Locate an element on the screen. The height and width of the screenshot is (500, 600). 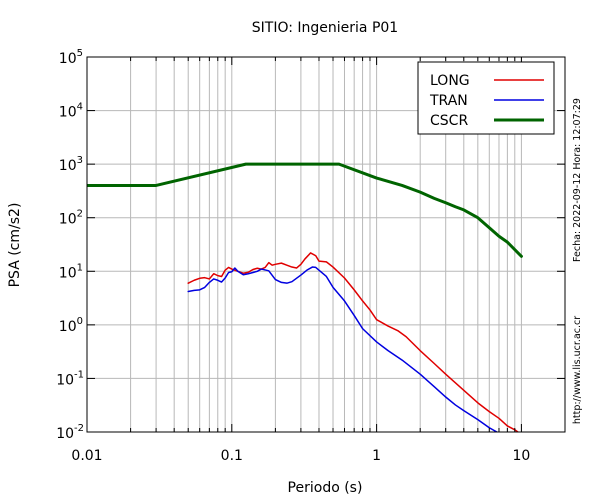
y-tick-label-text: 10³ is located at coordinates (71, 164).